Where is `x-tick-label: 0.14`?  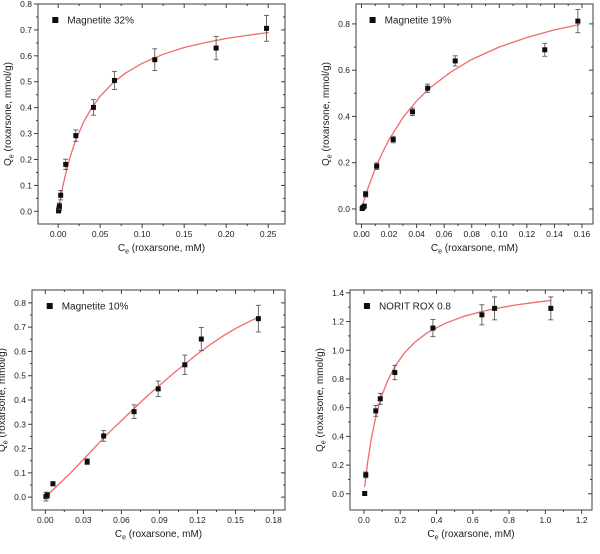
x-tick-label: 0.14 is located at coordinates (554, 234).